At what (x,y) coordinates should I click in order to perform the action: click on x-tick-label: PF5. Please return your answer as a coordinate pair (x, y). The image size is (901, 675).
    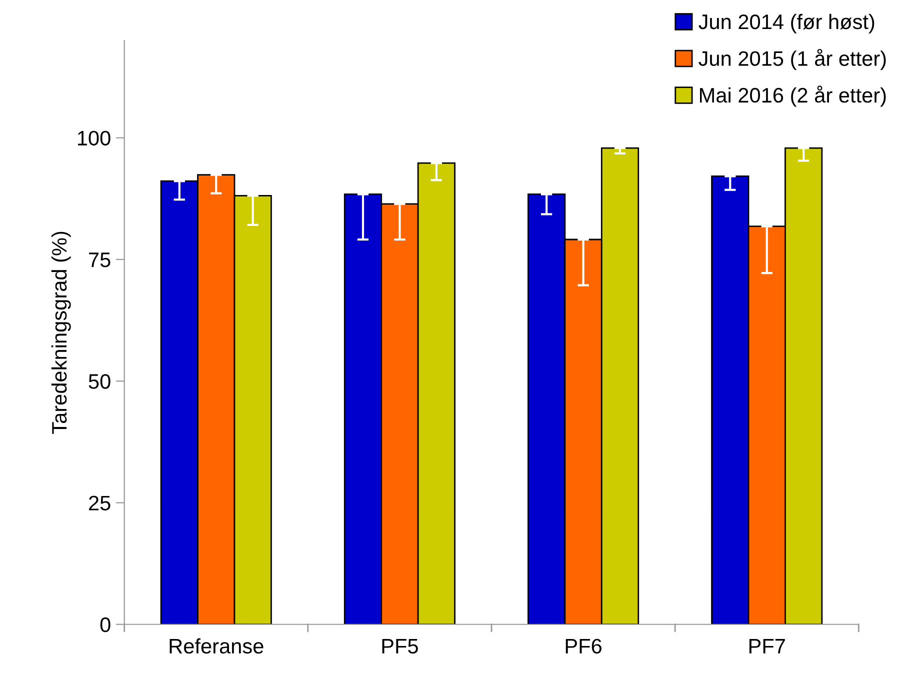
    Looking at the image, I should click on (400, 646).